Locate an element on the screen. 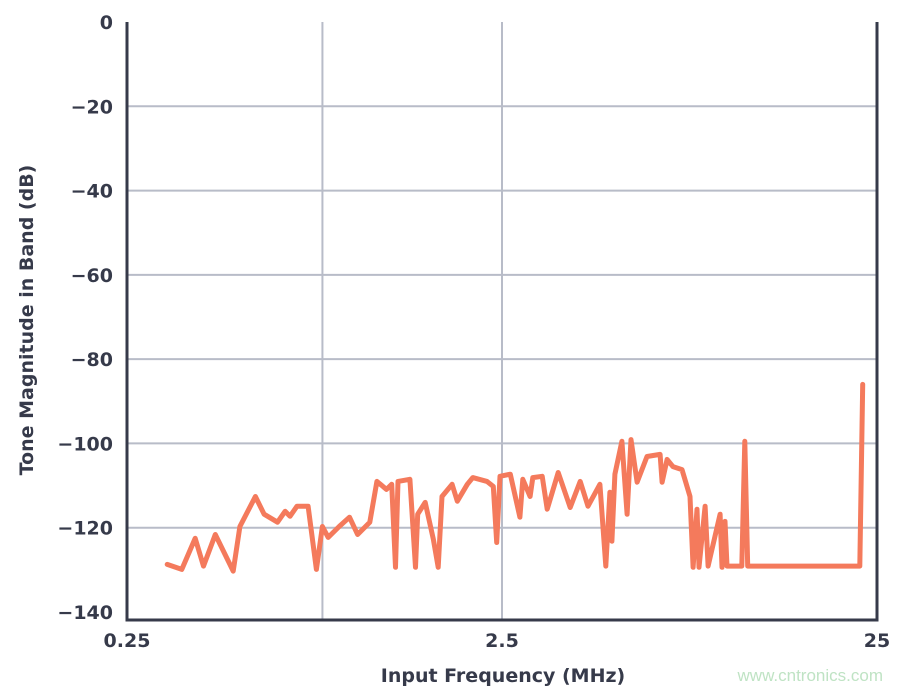  x-tick-label: 25 is located at coordinates (877, 641).